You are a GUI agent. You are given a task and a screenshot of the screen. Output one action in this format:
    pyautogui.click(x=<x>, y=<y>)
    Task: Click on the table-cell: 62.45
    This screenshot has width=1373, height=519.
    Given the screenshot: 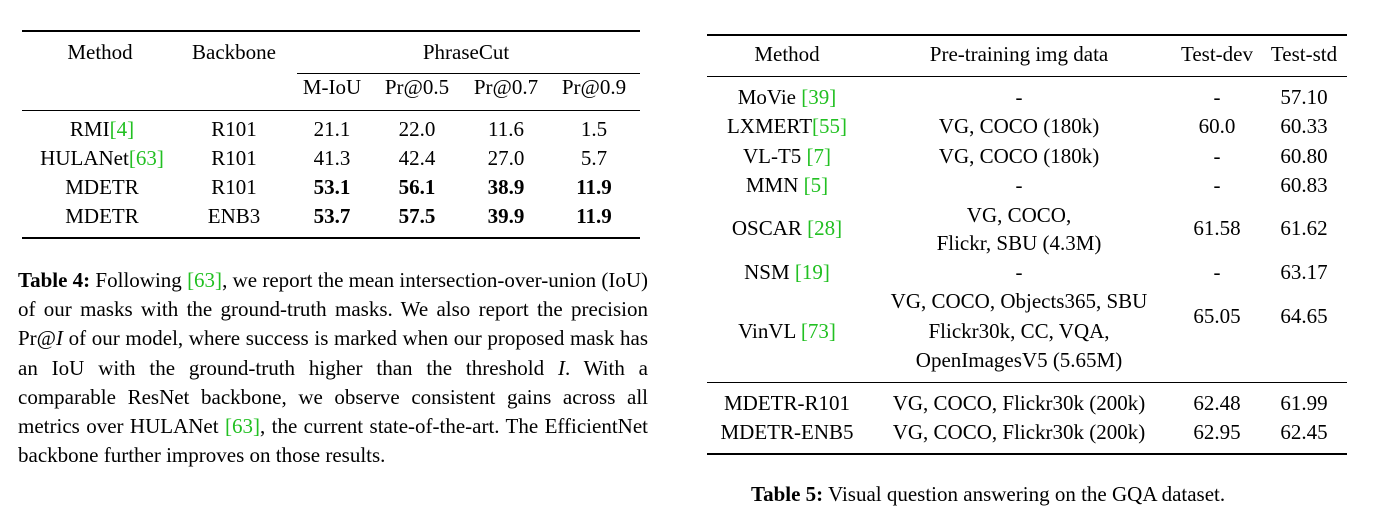 What is the action you would take?
    pyautogui.click(x=1304, y=432)
    